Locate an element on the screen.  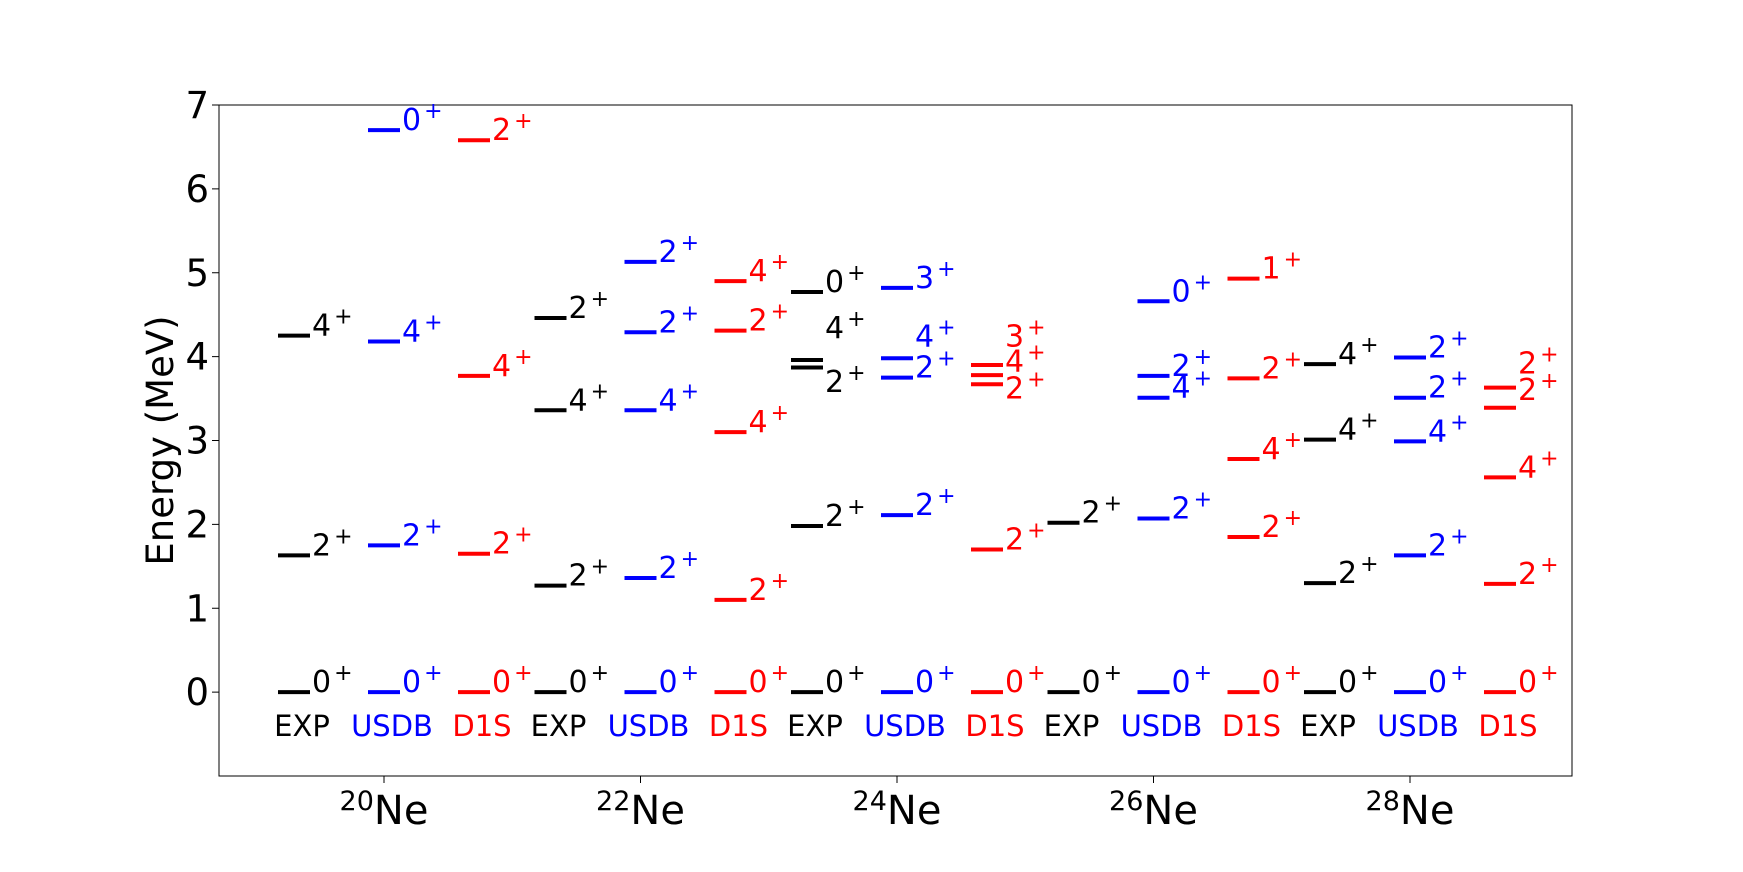
nucleus-label: 22Ne is located at coordinates (640, 810).